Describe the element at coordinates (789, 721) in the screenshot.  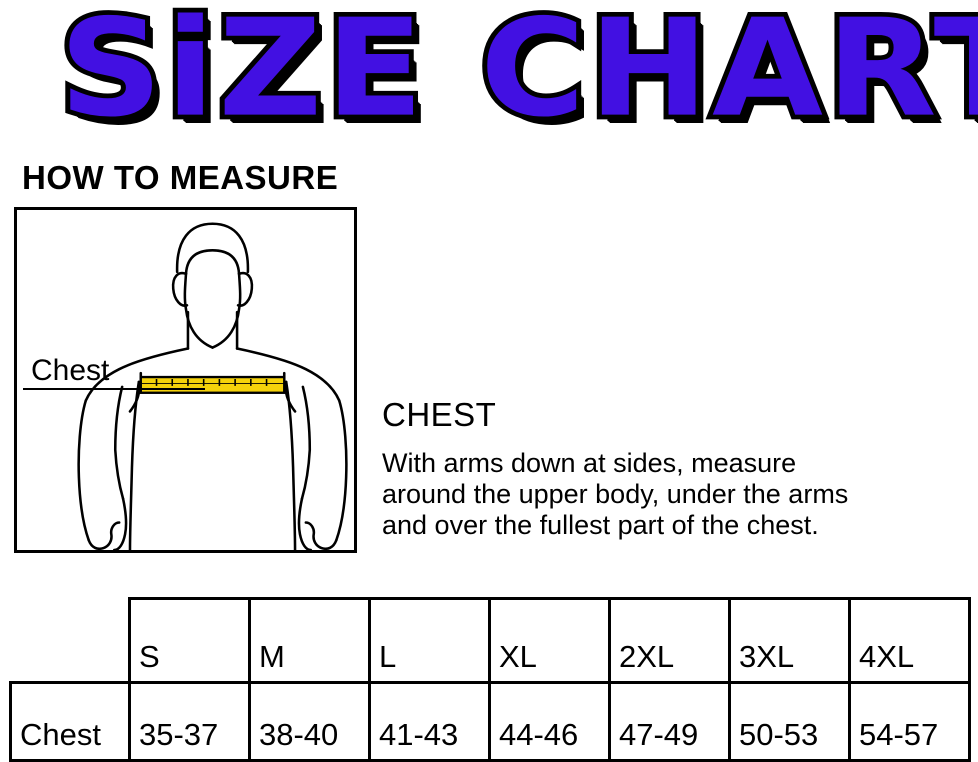
I see `table-cell-chest-3xl: 50-53` at that location.